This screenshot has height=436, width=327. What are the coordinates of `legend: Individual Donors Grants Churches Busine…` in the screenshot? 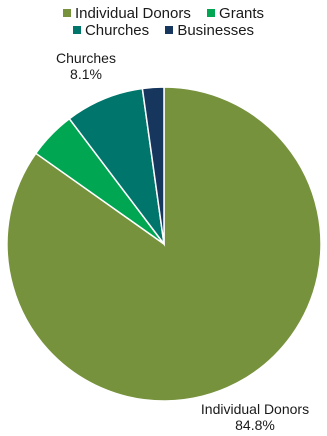 It's located at (163, 22).